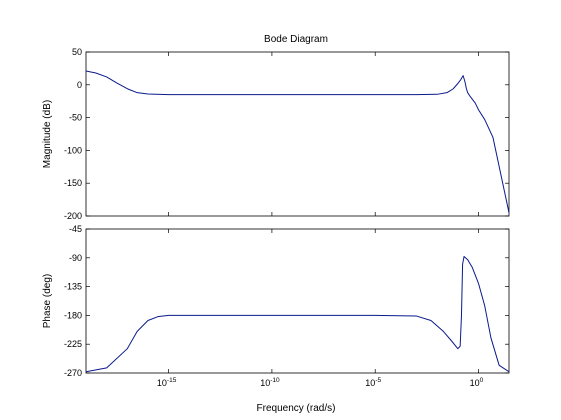 This screenshot has width=561, height=420. I want to click on y-tick-label: -225, so click(73, 344).